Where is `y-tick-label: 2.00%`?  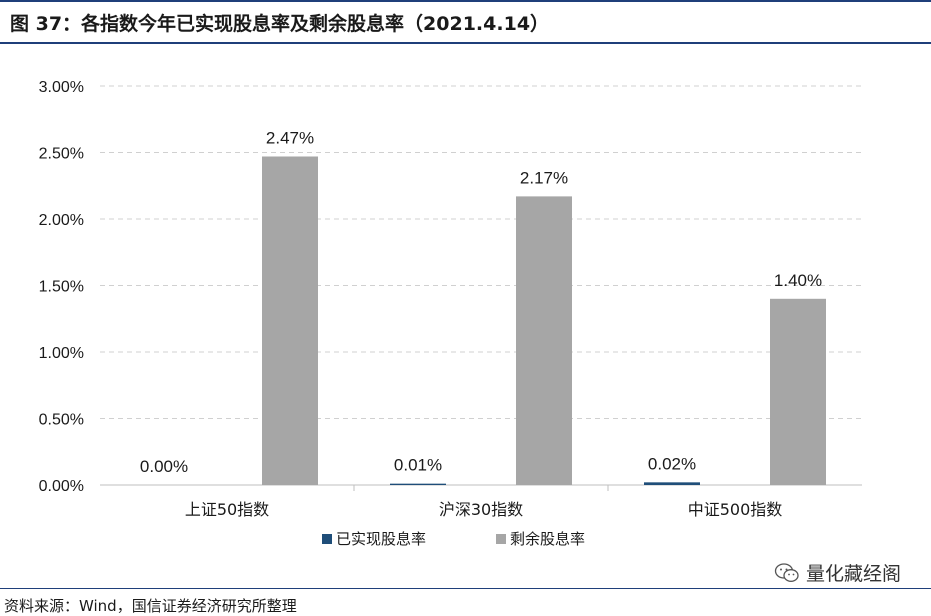
y-tick-label: 2.00% is located at coordinates (61, 220).